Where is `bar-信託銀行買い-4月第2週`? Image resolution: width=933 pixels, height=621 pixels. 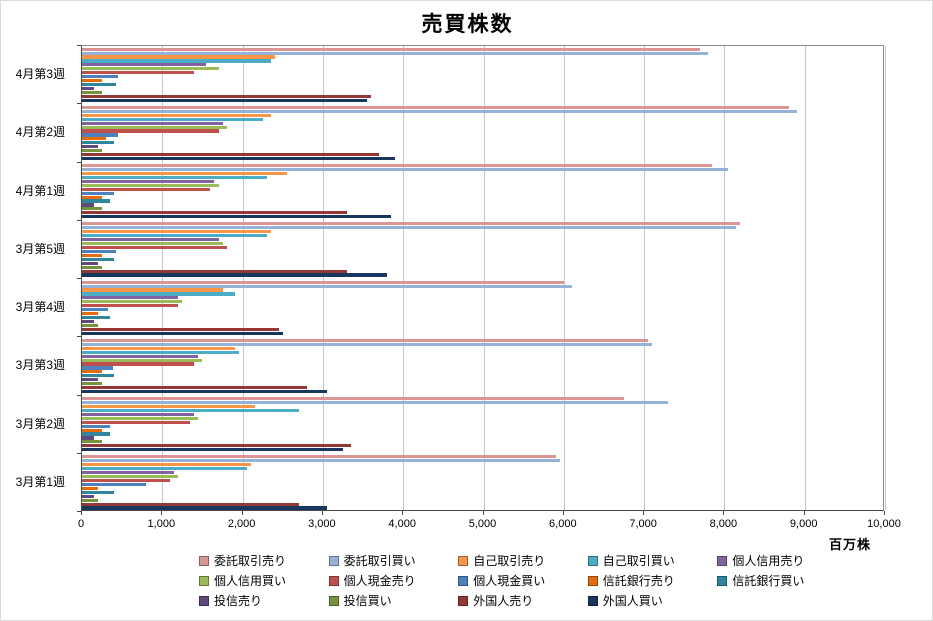 bar-信託銀行買い-4月第2週 is located at coordinates (98, 143).